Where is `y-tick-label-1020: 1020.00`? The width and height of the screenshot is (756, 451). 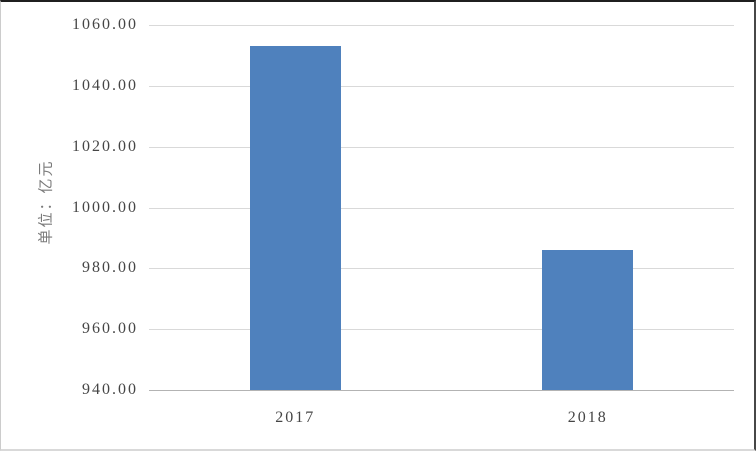 y-tick-label-1020: 1020.00 is located at coordinates (105, 146).